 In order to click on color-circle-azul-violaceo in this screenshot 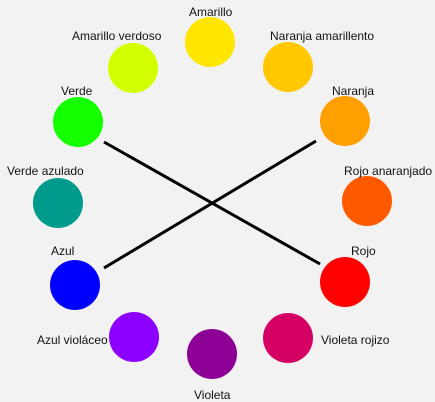, I will do `click(134, 337)`.